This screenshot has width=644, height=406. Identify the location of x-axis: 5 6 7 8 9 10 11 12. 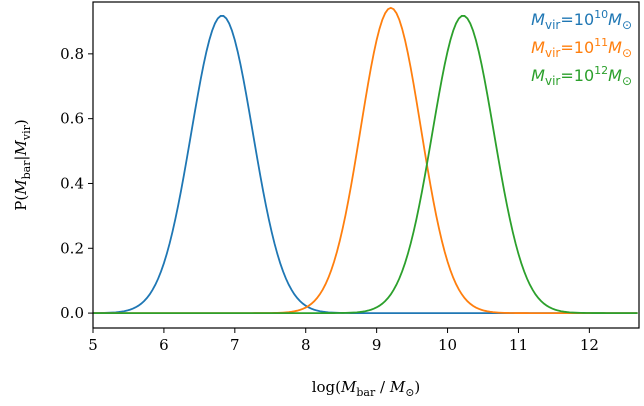
(343, 341).